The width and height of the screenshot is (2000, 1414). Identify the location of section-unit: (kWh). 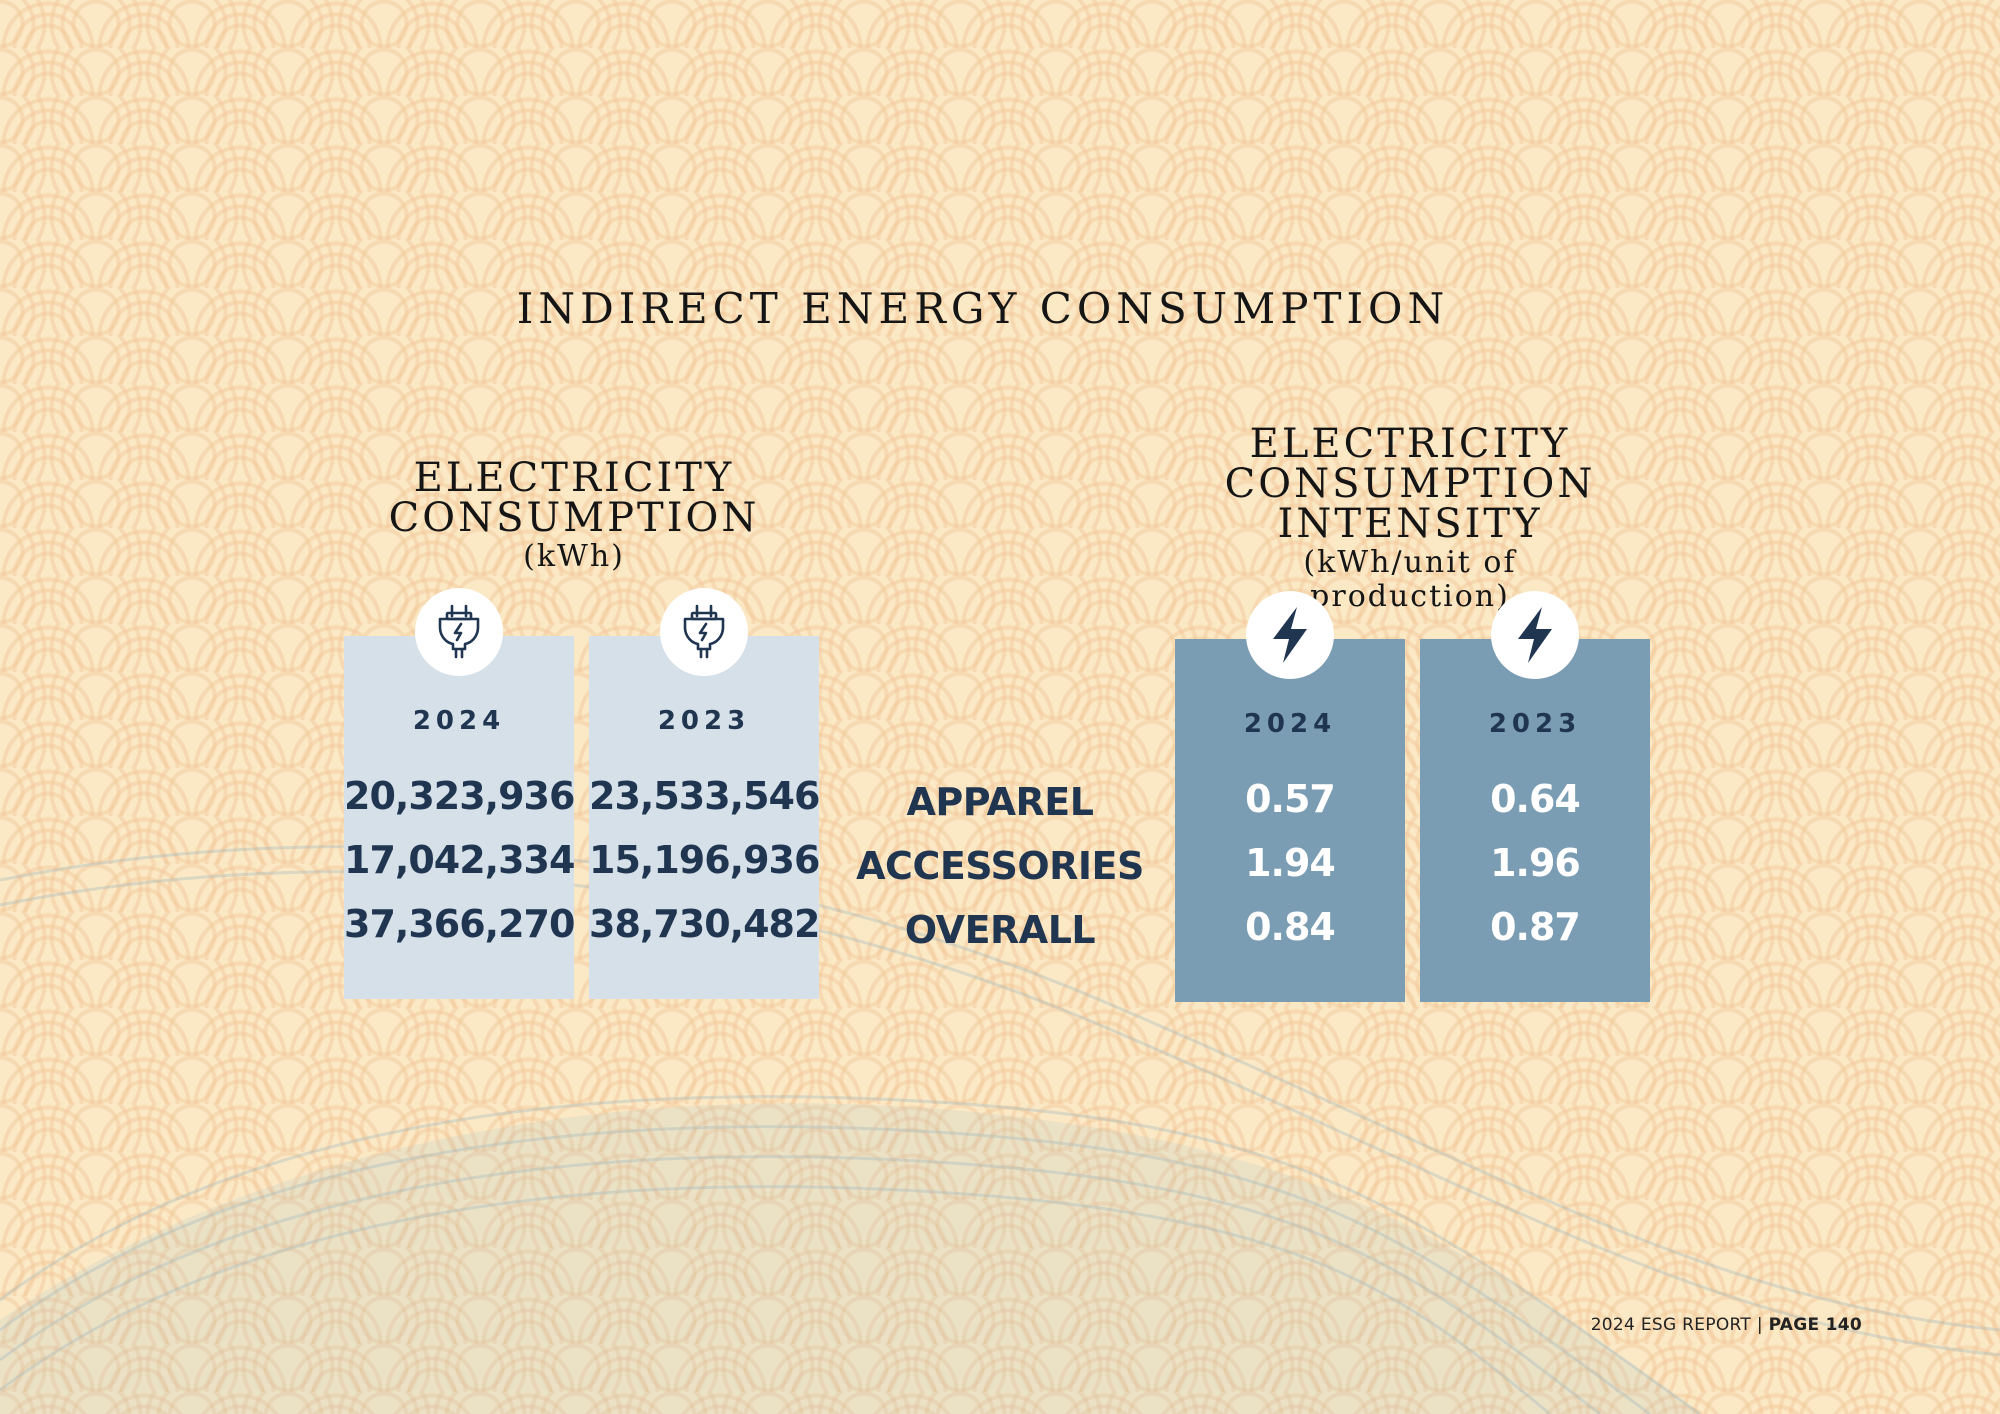
(574, 556).